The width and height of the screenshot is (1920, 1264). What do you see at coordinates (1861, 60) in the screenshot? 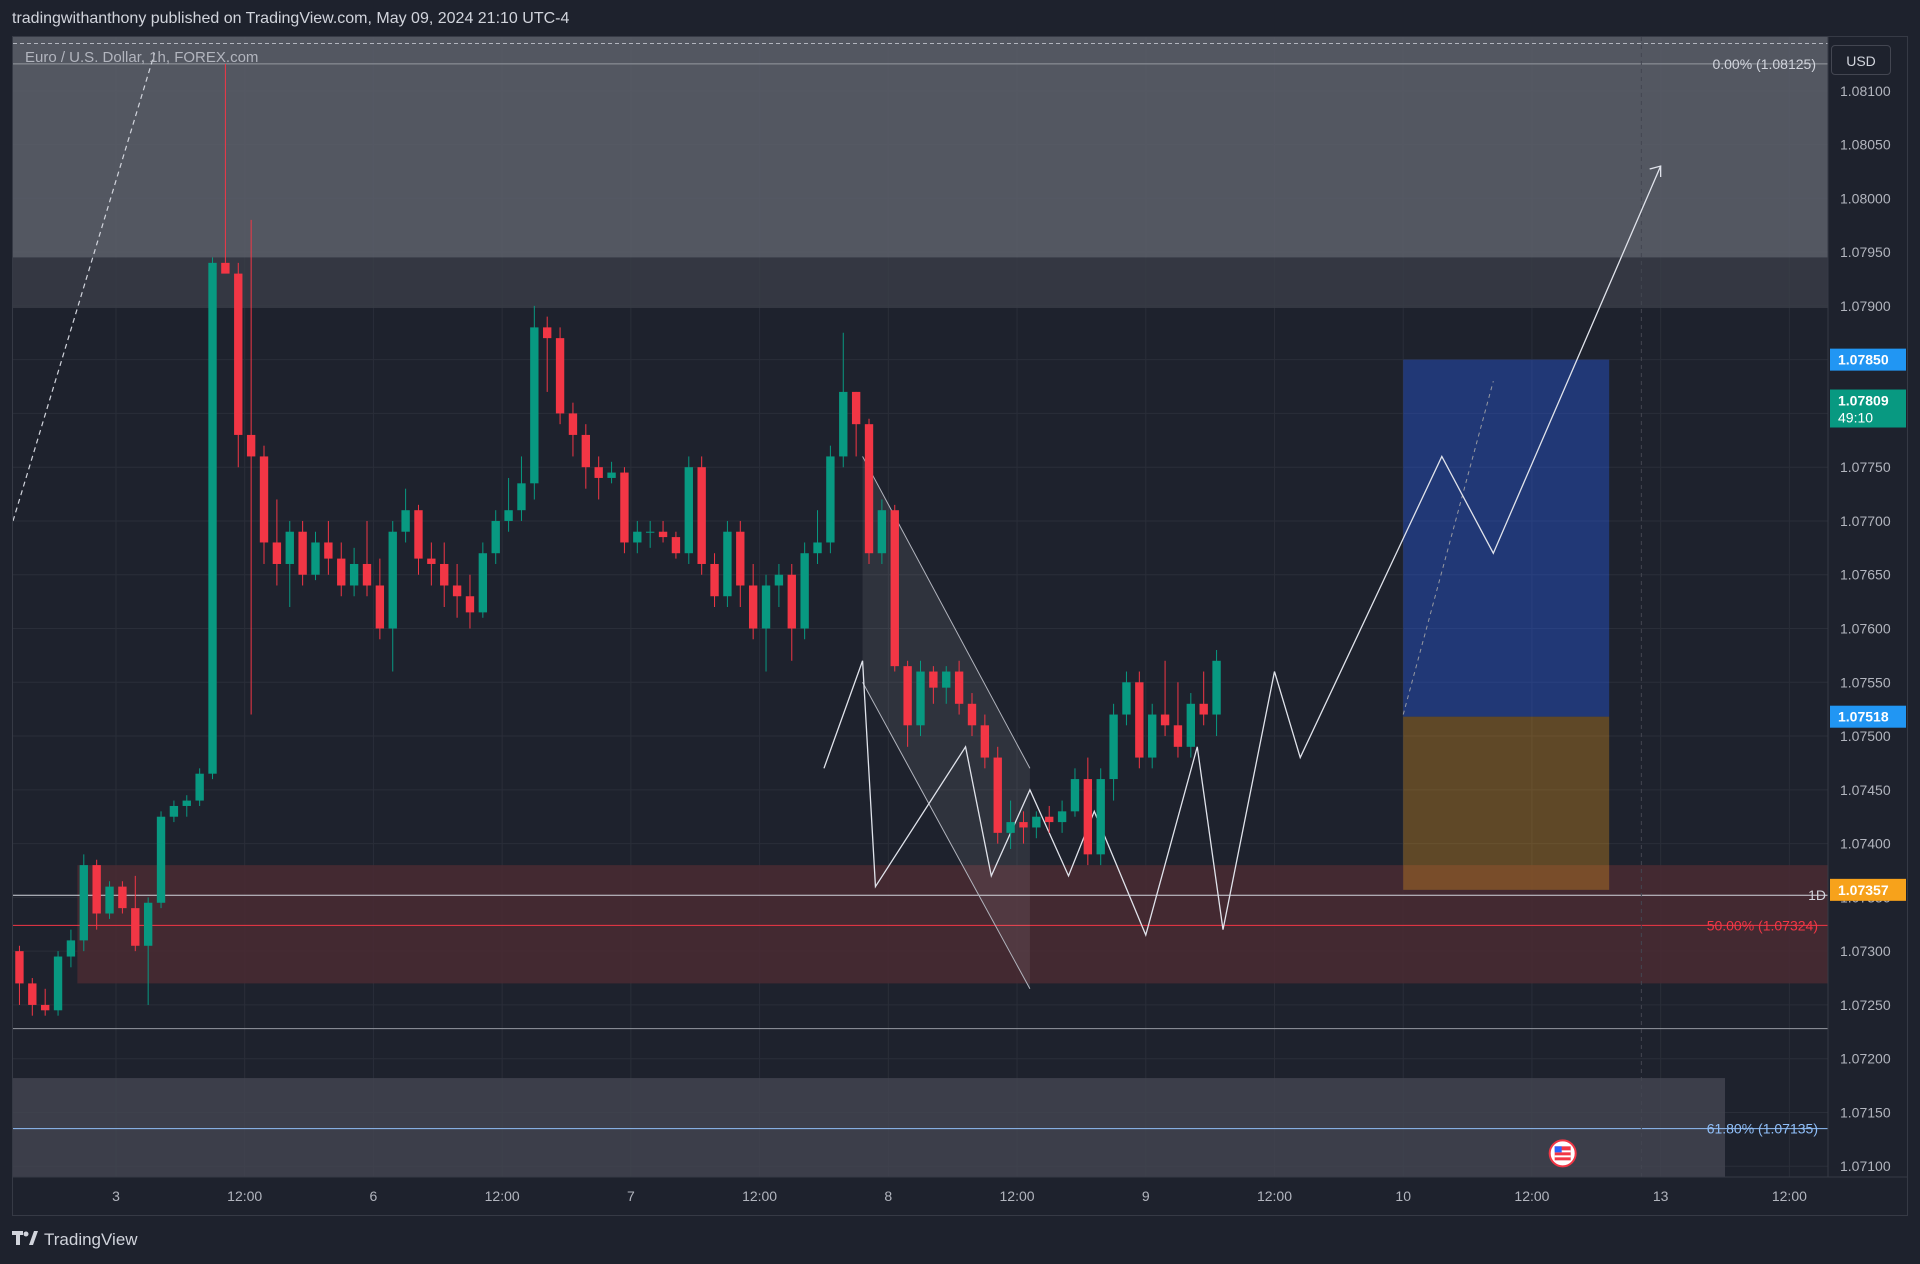
I see `currency-button: USD` at bounding box center [1861, 60].